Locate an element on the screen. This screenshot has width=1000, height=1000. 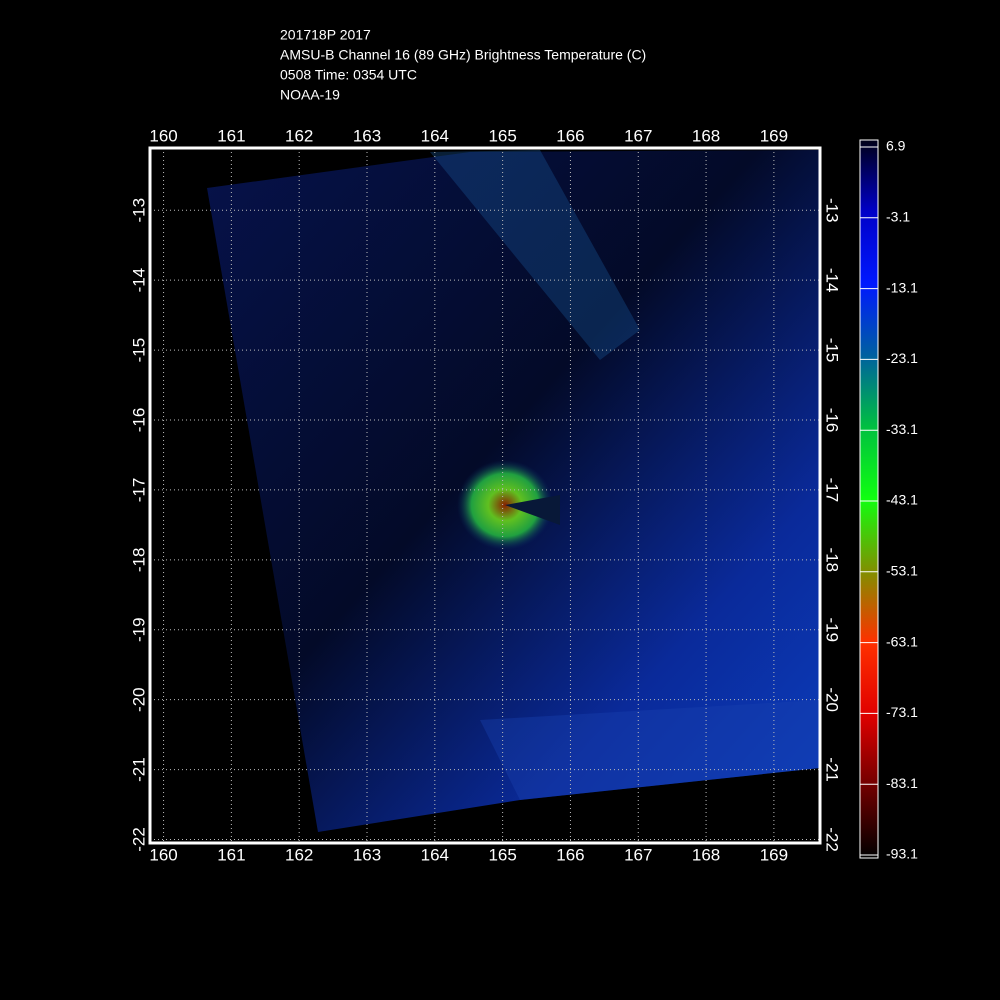
colorbar-tick-label: -63.1 is located at coordinates (902, 641).